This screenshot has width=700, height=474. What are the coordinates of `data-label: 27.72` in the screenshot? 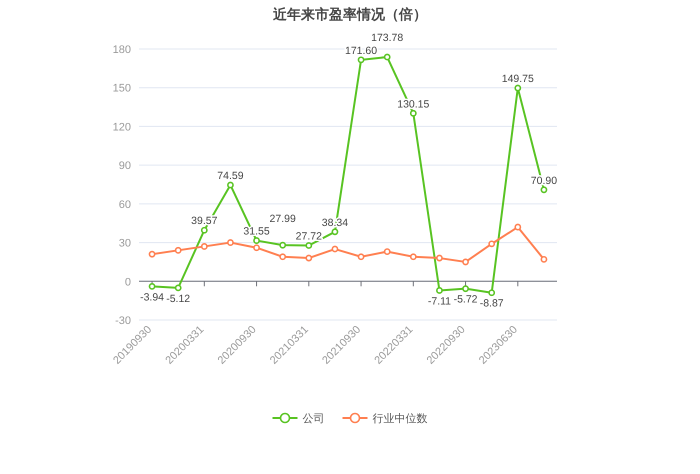 It's located at (309, 236).